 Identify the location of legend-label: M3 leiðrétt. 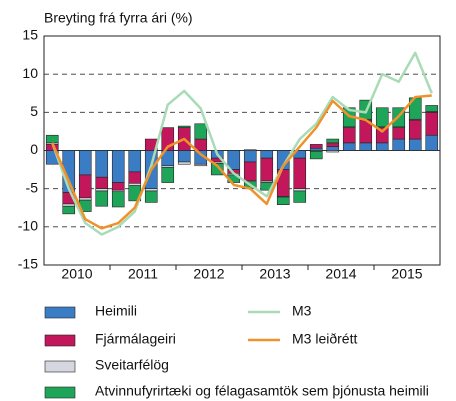
(324, 339).